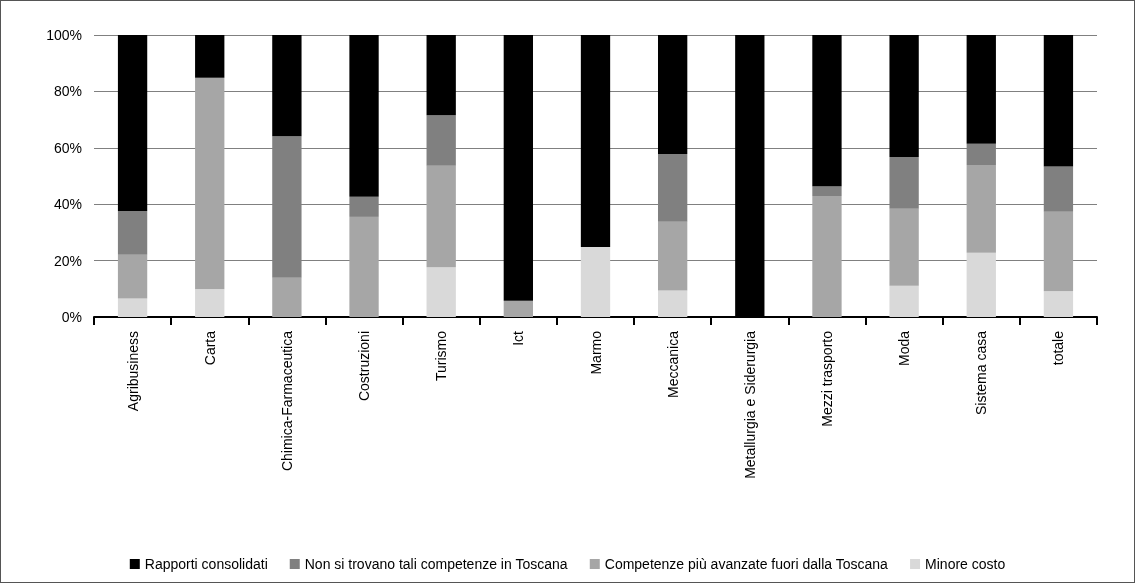  What do you see at coordinates (364, 366) in the screenshot?
I see `x-tick-label: Costruzioni` at bounding box center [364, 366].